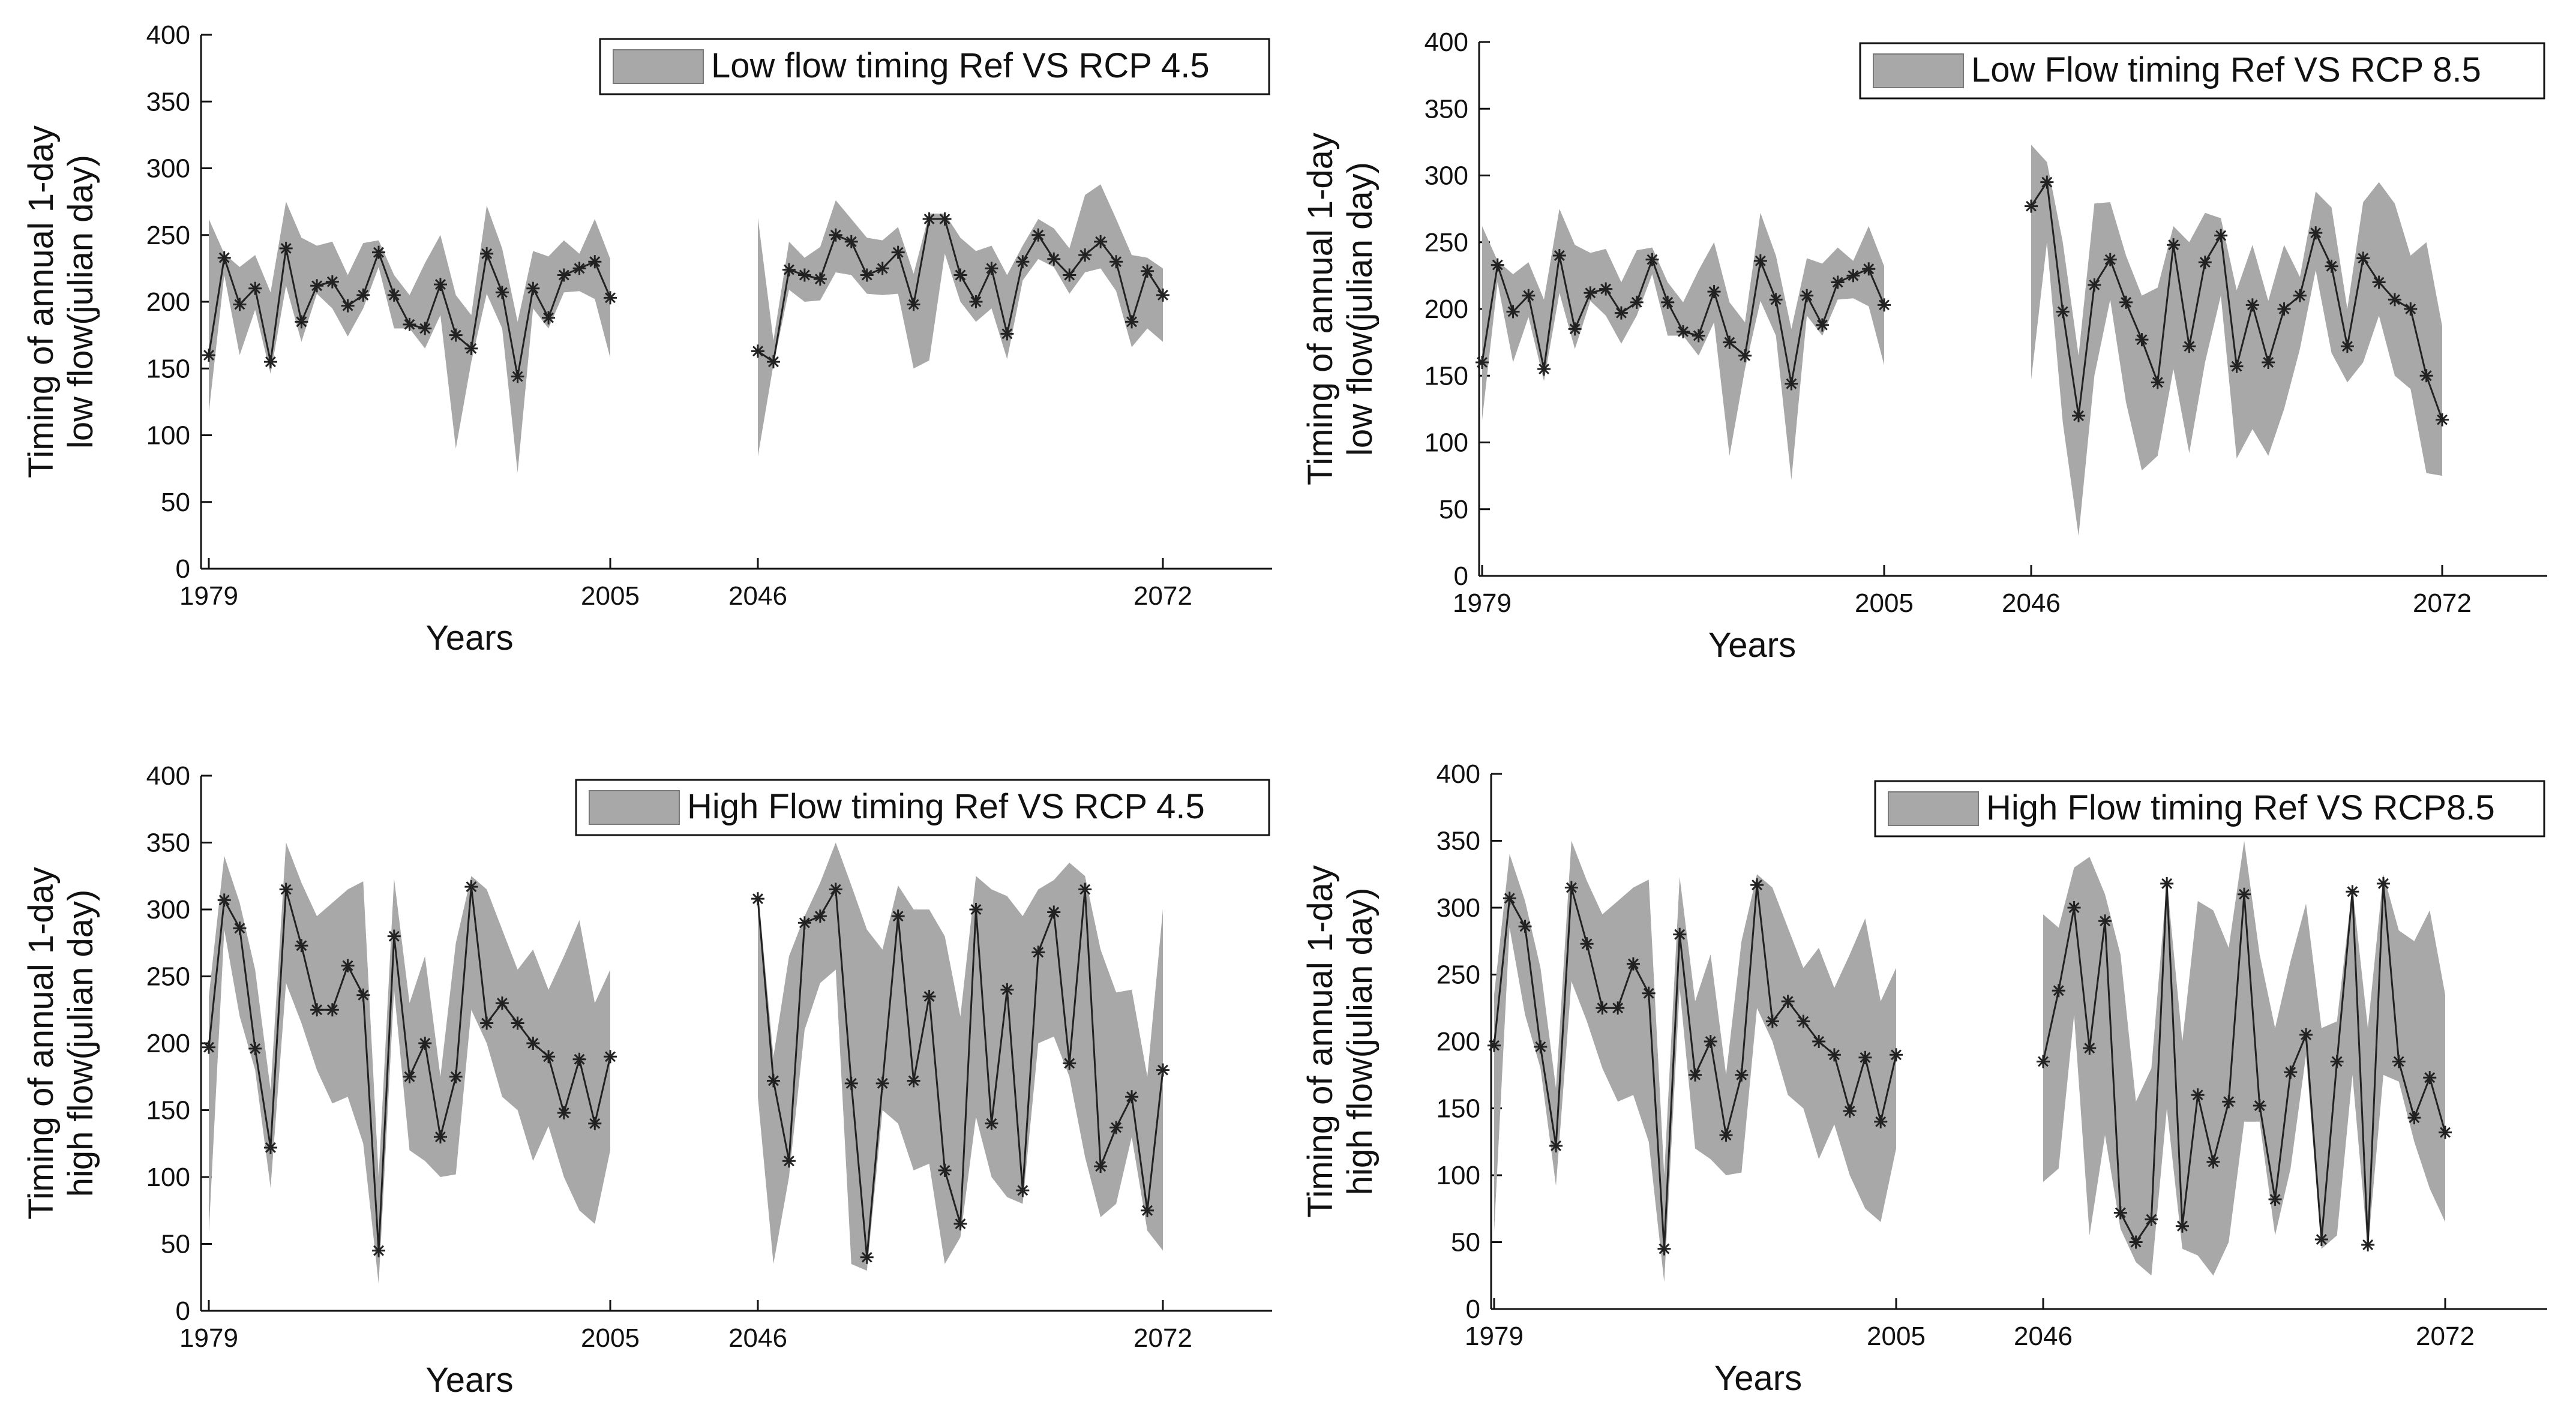 The width and height of the screenshot is (2576, 1417). What do you see at coordinates (183, 569) in the screenshot?
I see `y-tick-label: 0` at bounding box center [183, 569].